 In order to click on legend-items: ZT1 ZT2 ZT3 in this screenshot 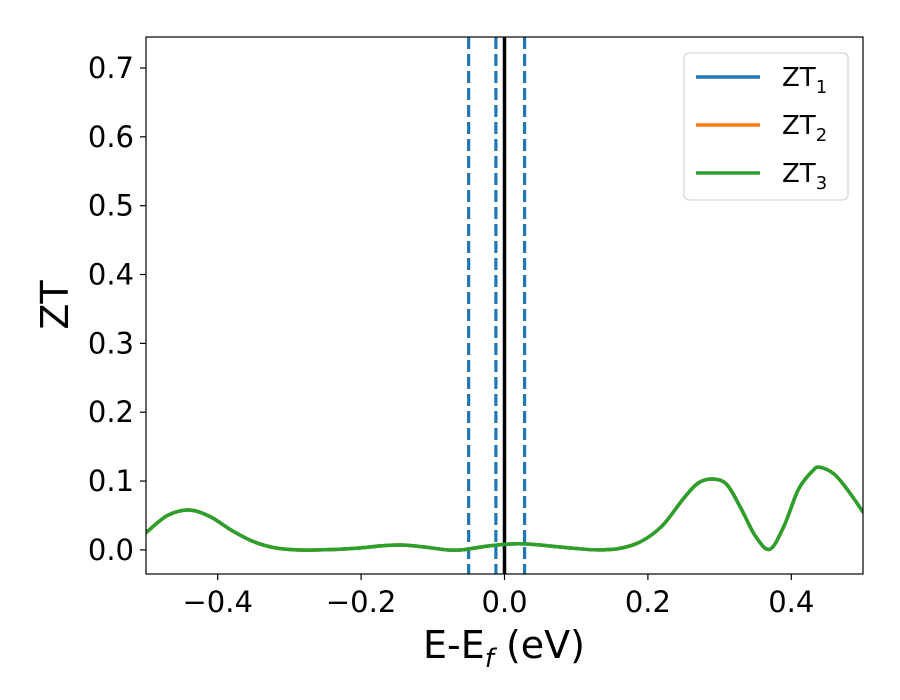, I will do `click(761, 128)`.